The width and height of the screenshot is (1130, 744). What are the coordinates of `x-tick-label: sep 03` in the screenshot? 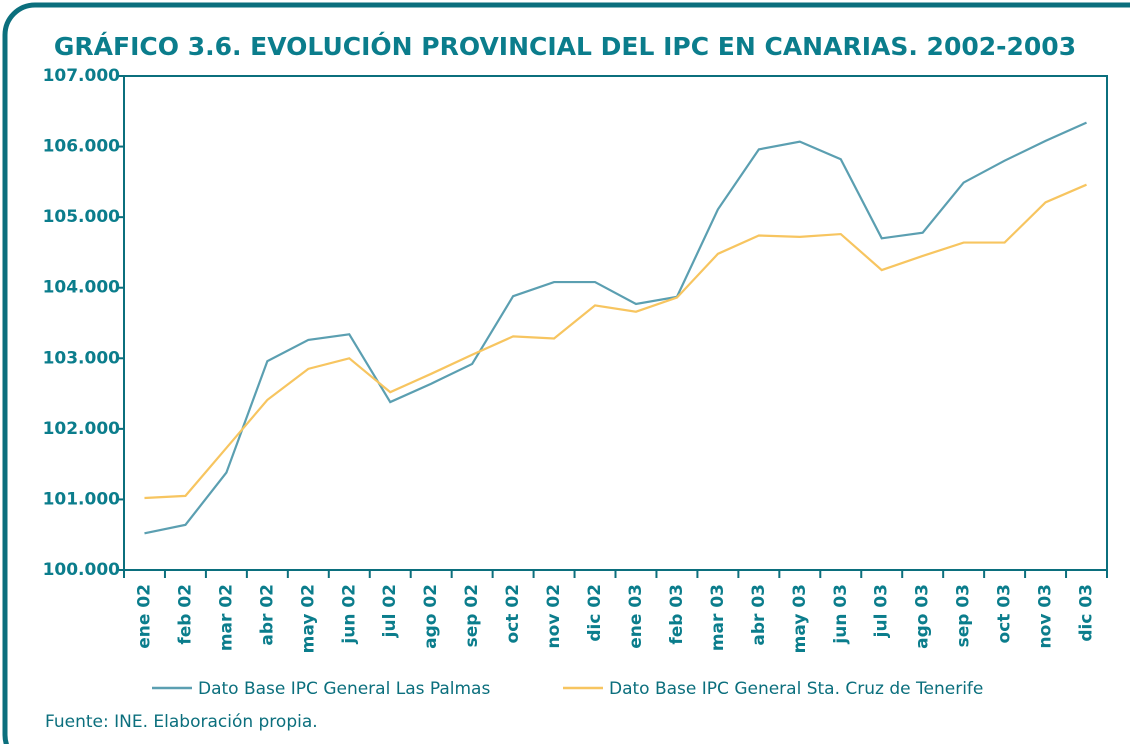 It's located at (964, 615).